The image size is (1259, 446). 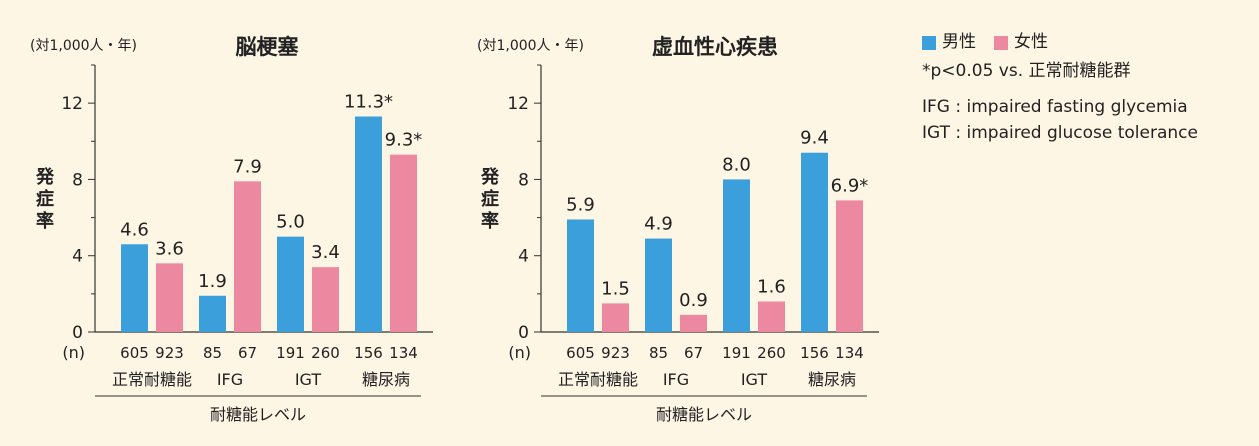 I want to click on chart-title: 虚血性心疾患, so click(x=715, y=47).